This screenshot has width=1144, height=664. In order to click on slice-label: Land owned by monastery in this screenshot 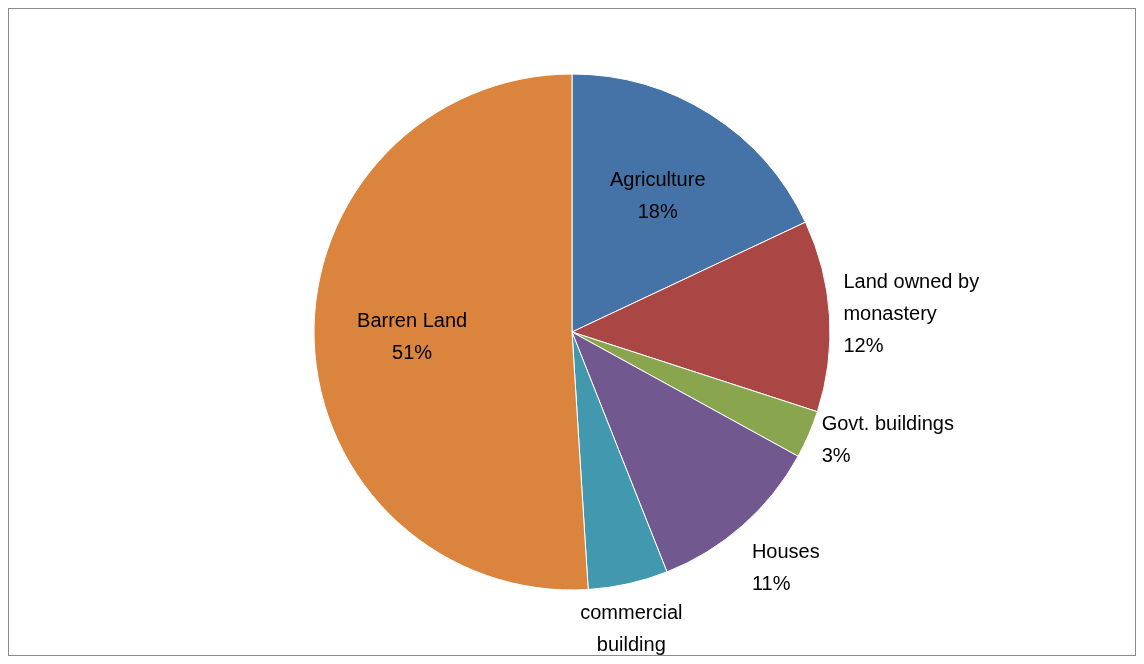, I will do `click(911, 297)`.